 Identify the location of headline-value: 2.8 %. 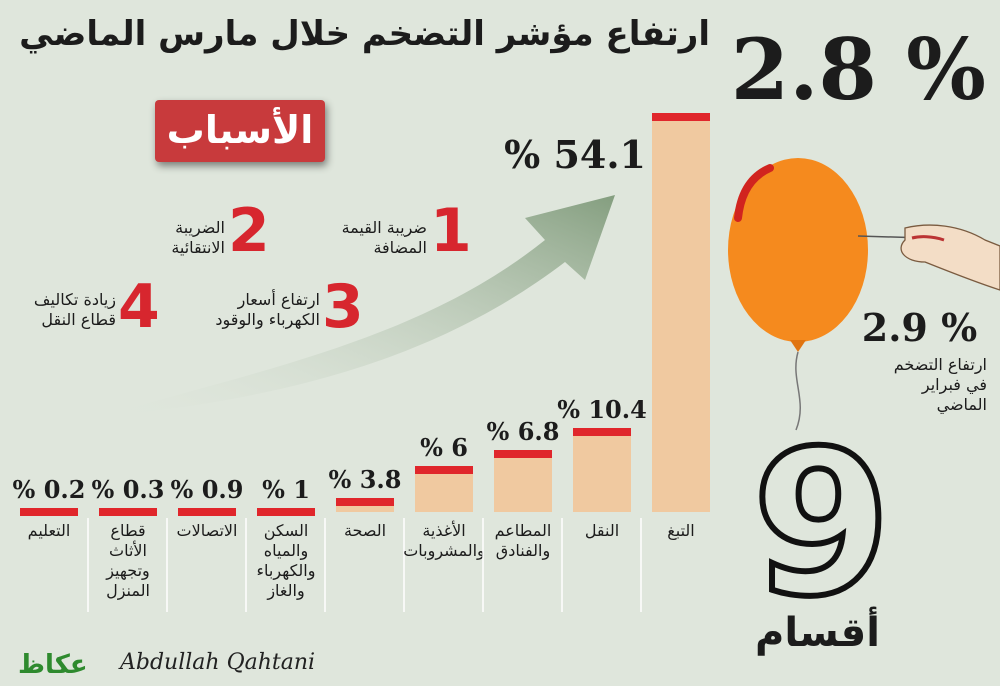
(858, 69).